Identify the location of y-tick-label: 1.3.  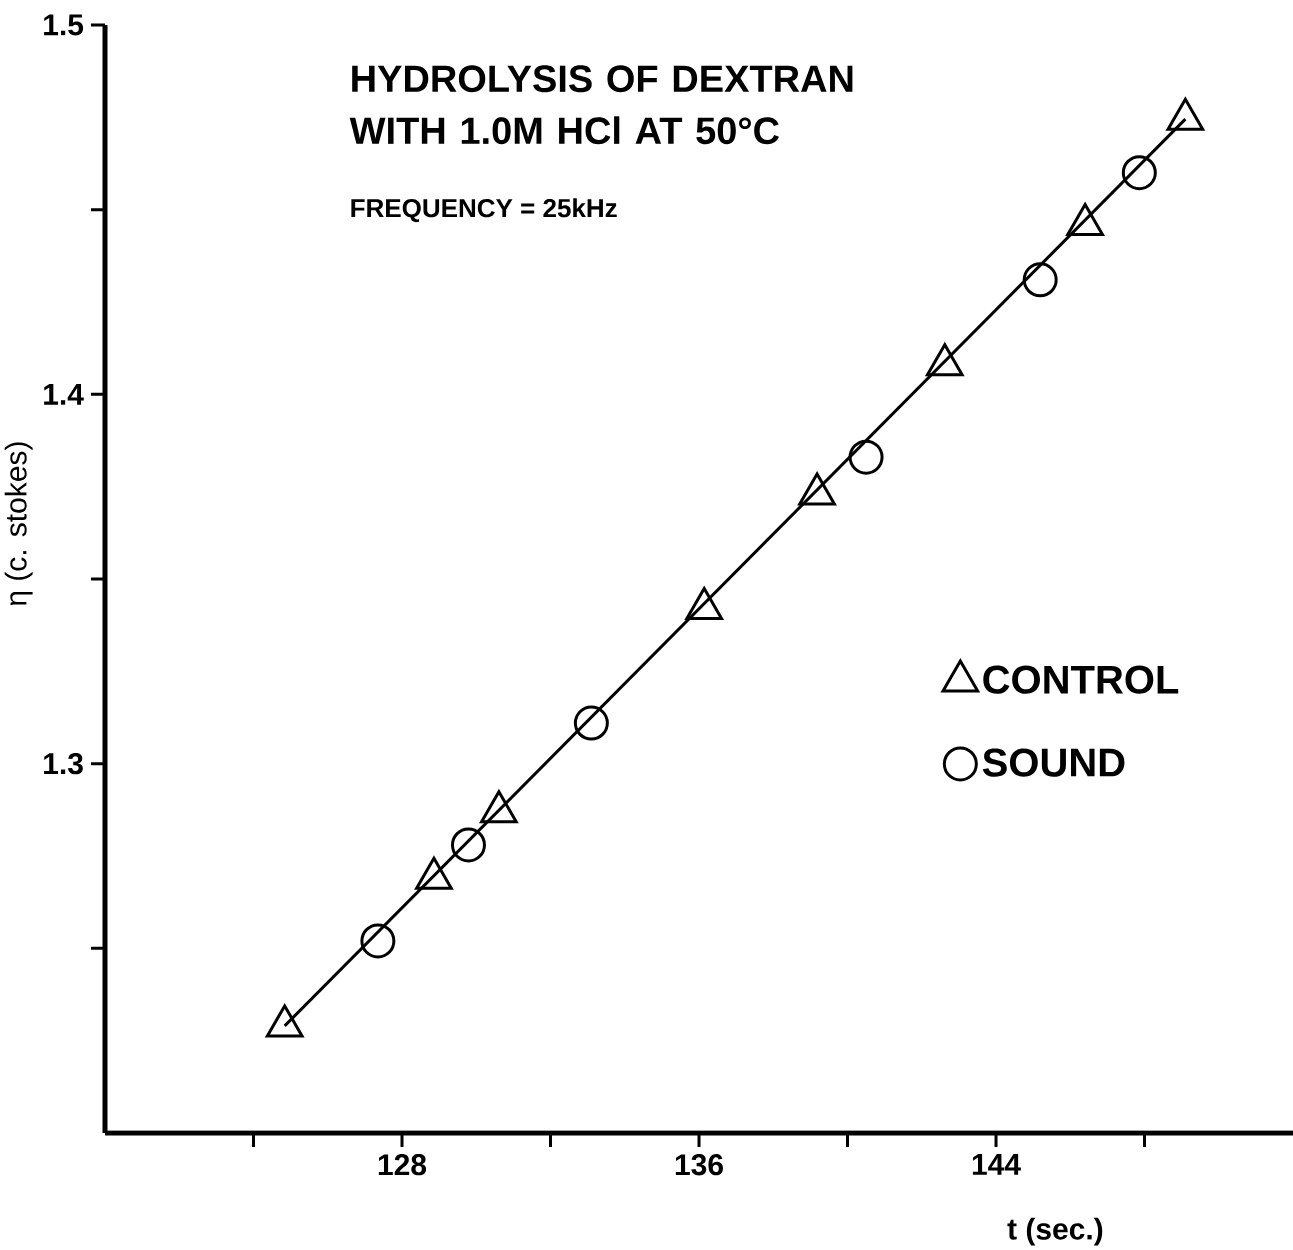
(63, 764).